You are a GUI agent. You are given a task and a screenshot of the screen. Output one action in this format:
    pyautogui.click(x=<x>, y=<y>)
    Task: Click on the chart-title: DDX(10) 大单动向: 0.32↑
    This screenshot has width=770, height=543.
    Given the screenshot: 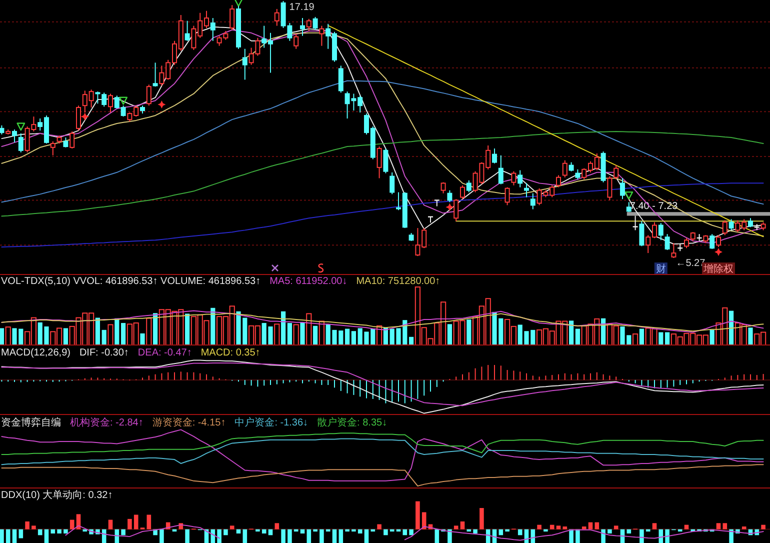 What is the action you would take?
    pyautogui.click(x=57, y=495)
    